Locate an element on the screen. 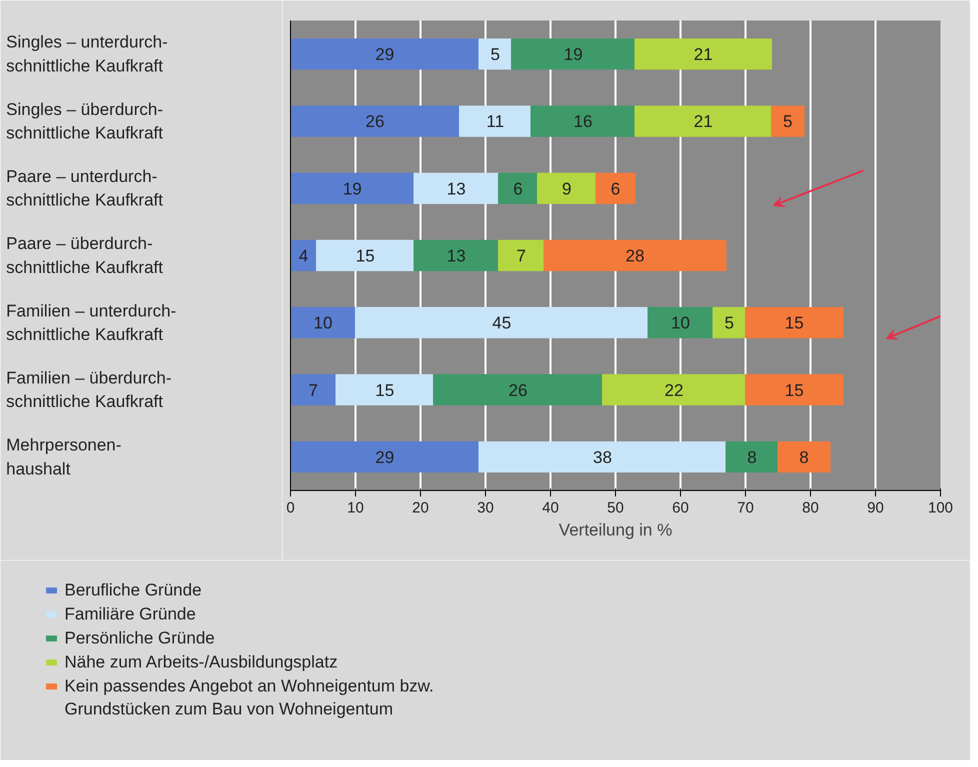 The height and width of the screenshot is (767, 978). legend-label: Berufliche Gründe is located at coordinates (133, 590).